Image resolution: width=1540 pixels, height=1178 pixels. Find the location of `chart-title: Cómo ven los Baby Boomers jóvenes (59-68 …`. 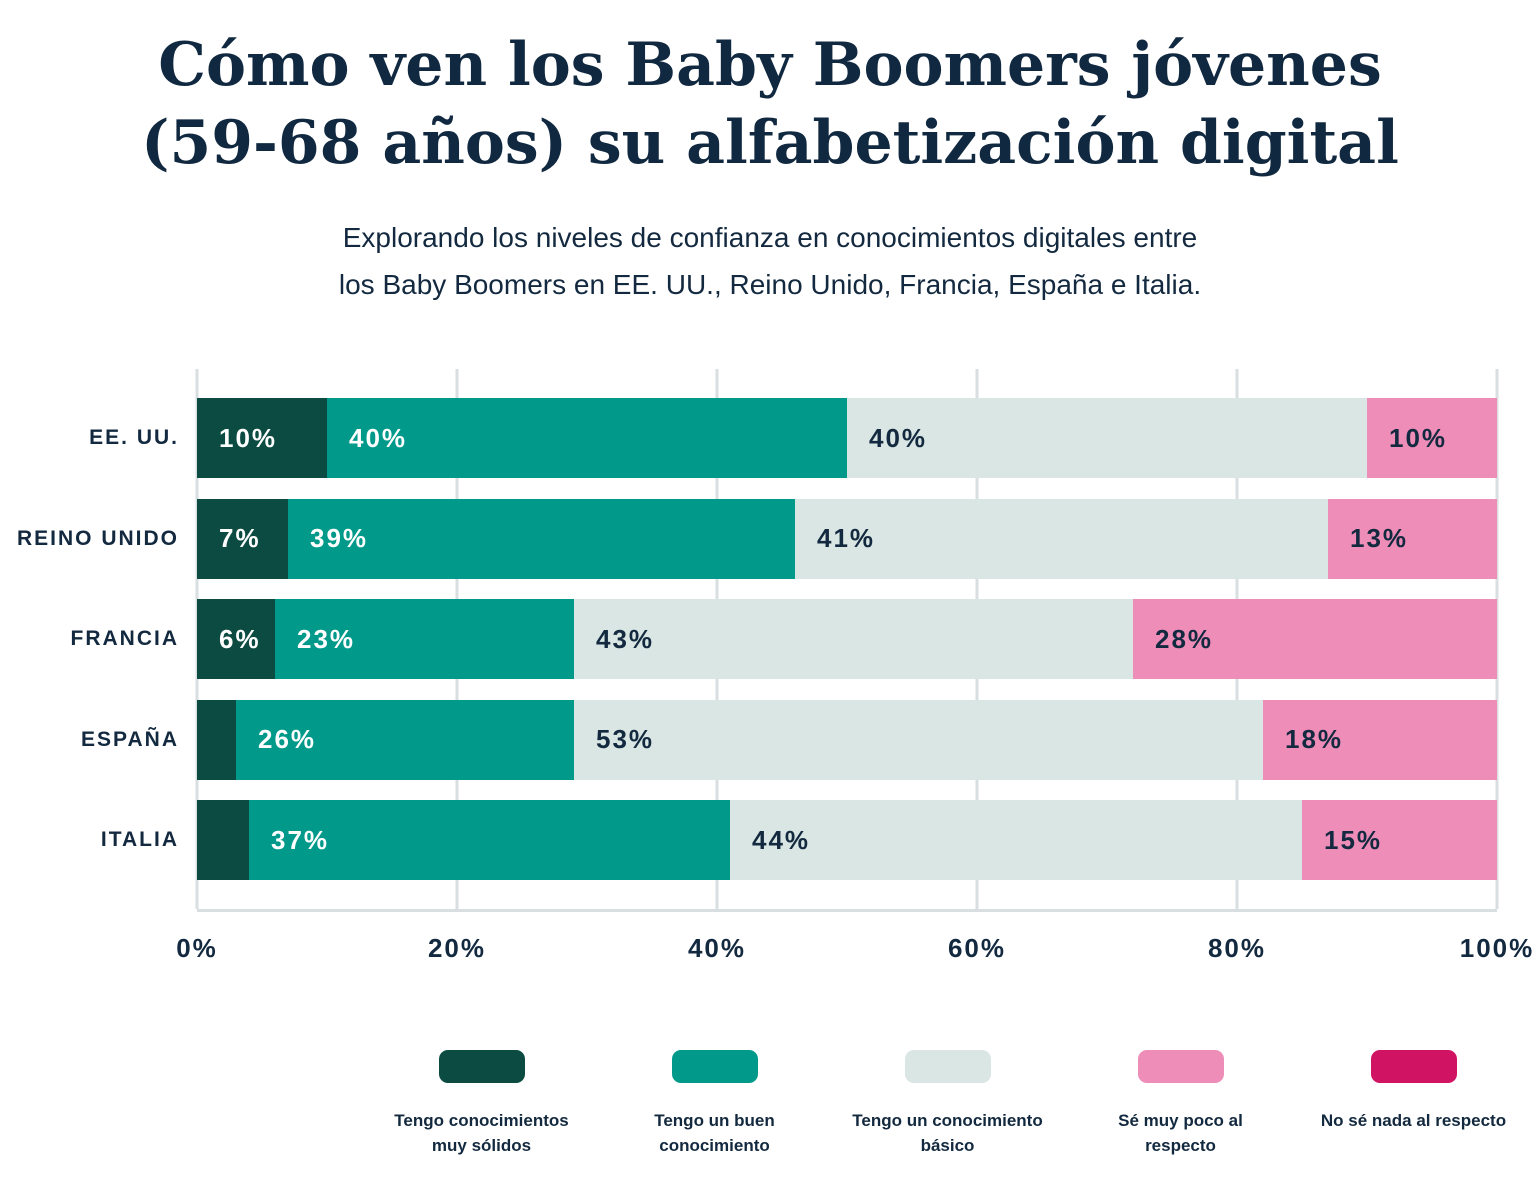

chart-title: Cómo ven los Baby Boomers jóvenes (59-68 … is located at coordinates (770, 104).